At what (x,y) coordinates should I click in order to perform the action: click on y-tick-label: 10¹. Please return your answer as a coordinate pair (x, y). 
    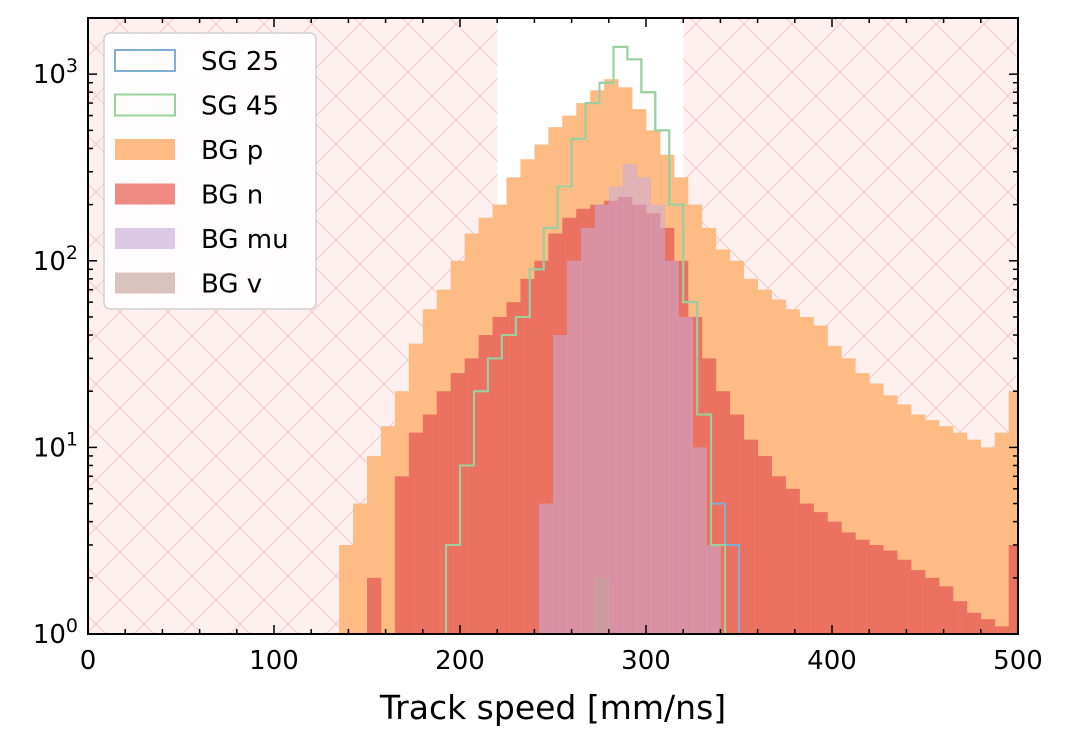
    Looking at the image, I should click on (55, 445).